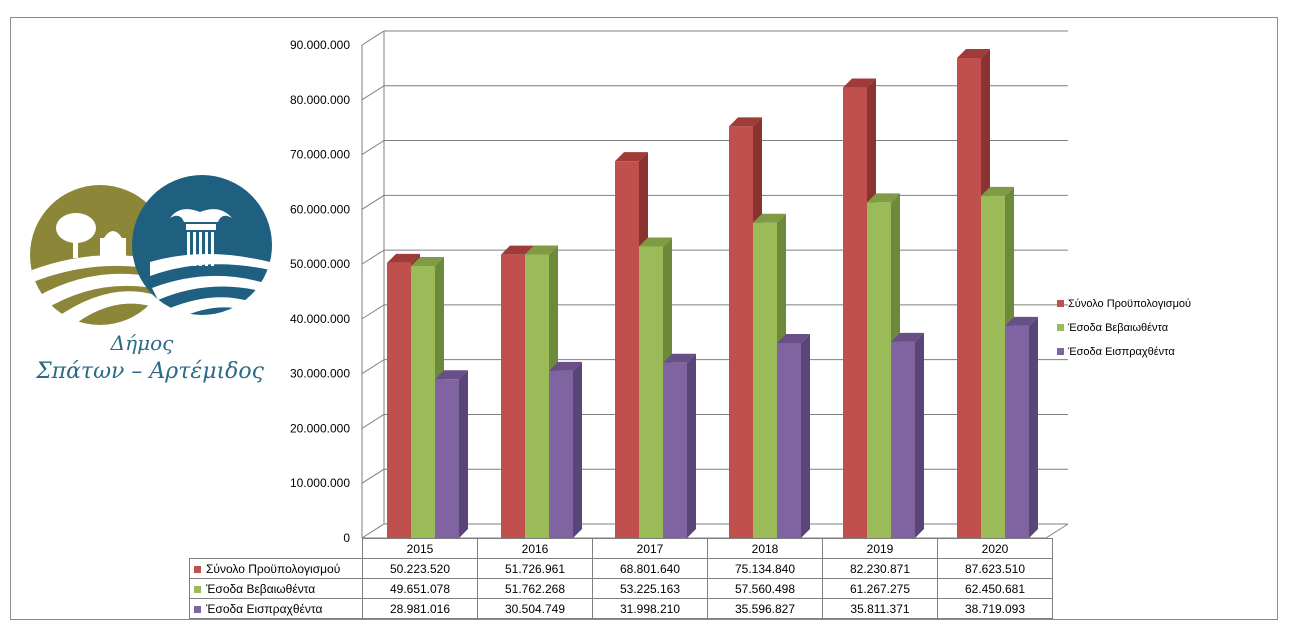  I want to click on data-label: 49.651.078, so click(420, 588).